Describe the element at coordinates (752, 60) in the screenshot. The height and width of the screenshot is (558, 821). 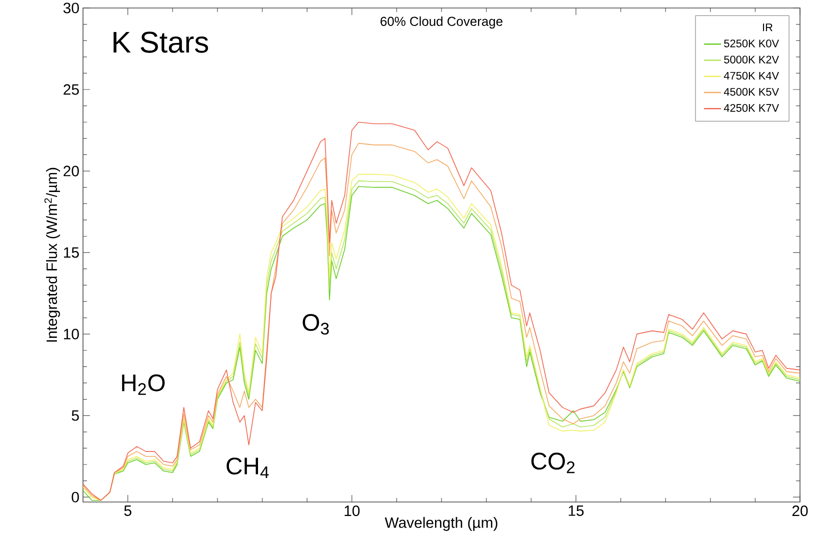
I see `legend-label: 5000K K2V` at that location.